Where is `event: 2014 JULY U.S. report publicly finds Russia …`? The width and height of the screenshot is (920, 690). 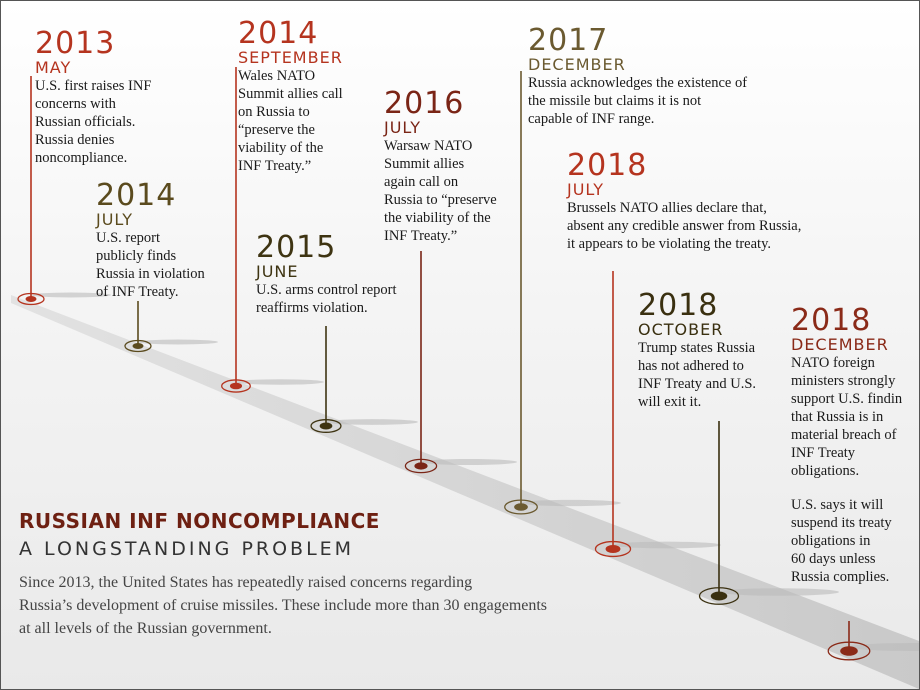
event: 2014 JULY U.S. report publicly finds Russia … is located at coordinates (150, 241).